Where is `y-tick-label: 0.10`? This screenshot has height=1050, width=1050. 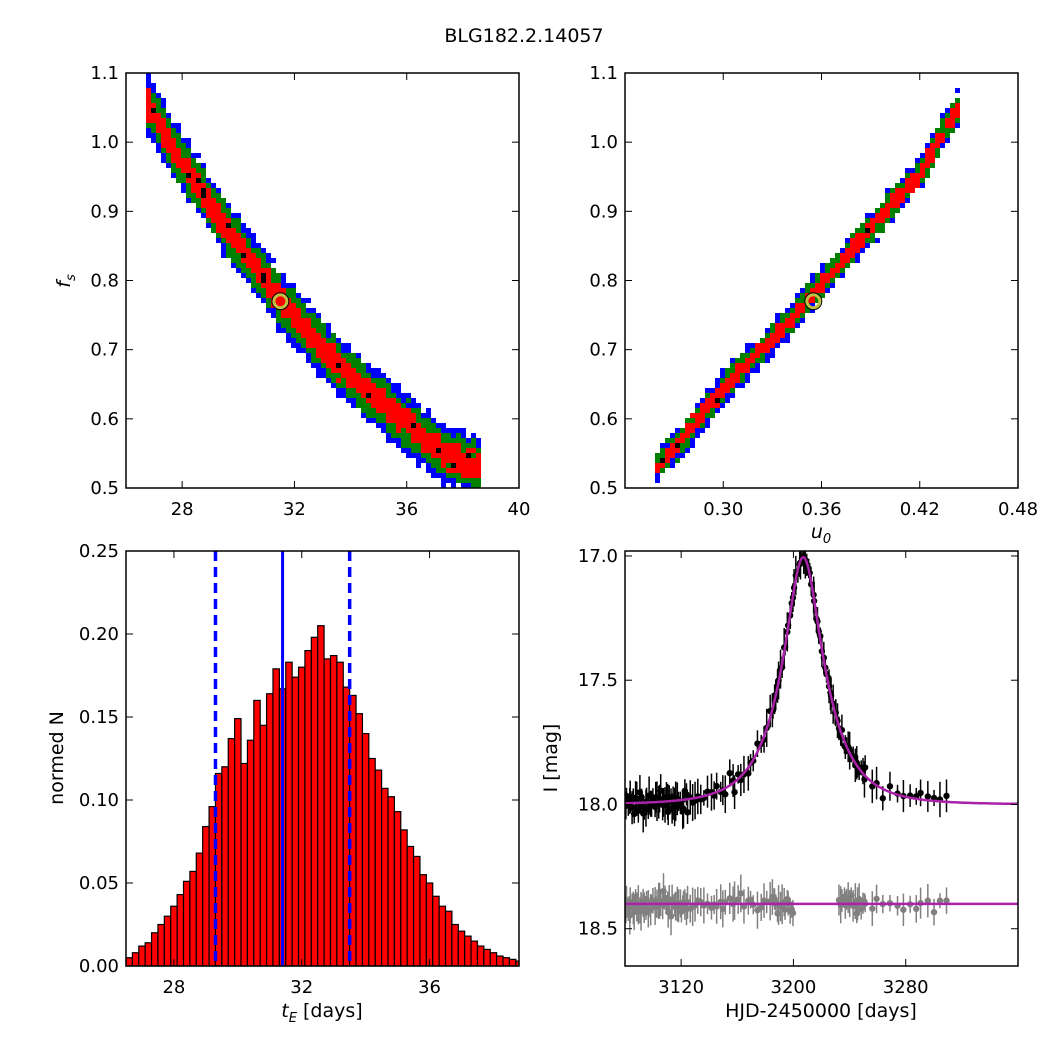 y-tick-label: 0.10 is located at coordinates (99, 800).